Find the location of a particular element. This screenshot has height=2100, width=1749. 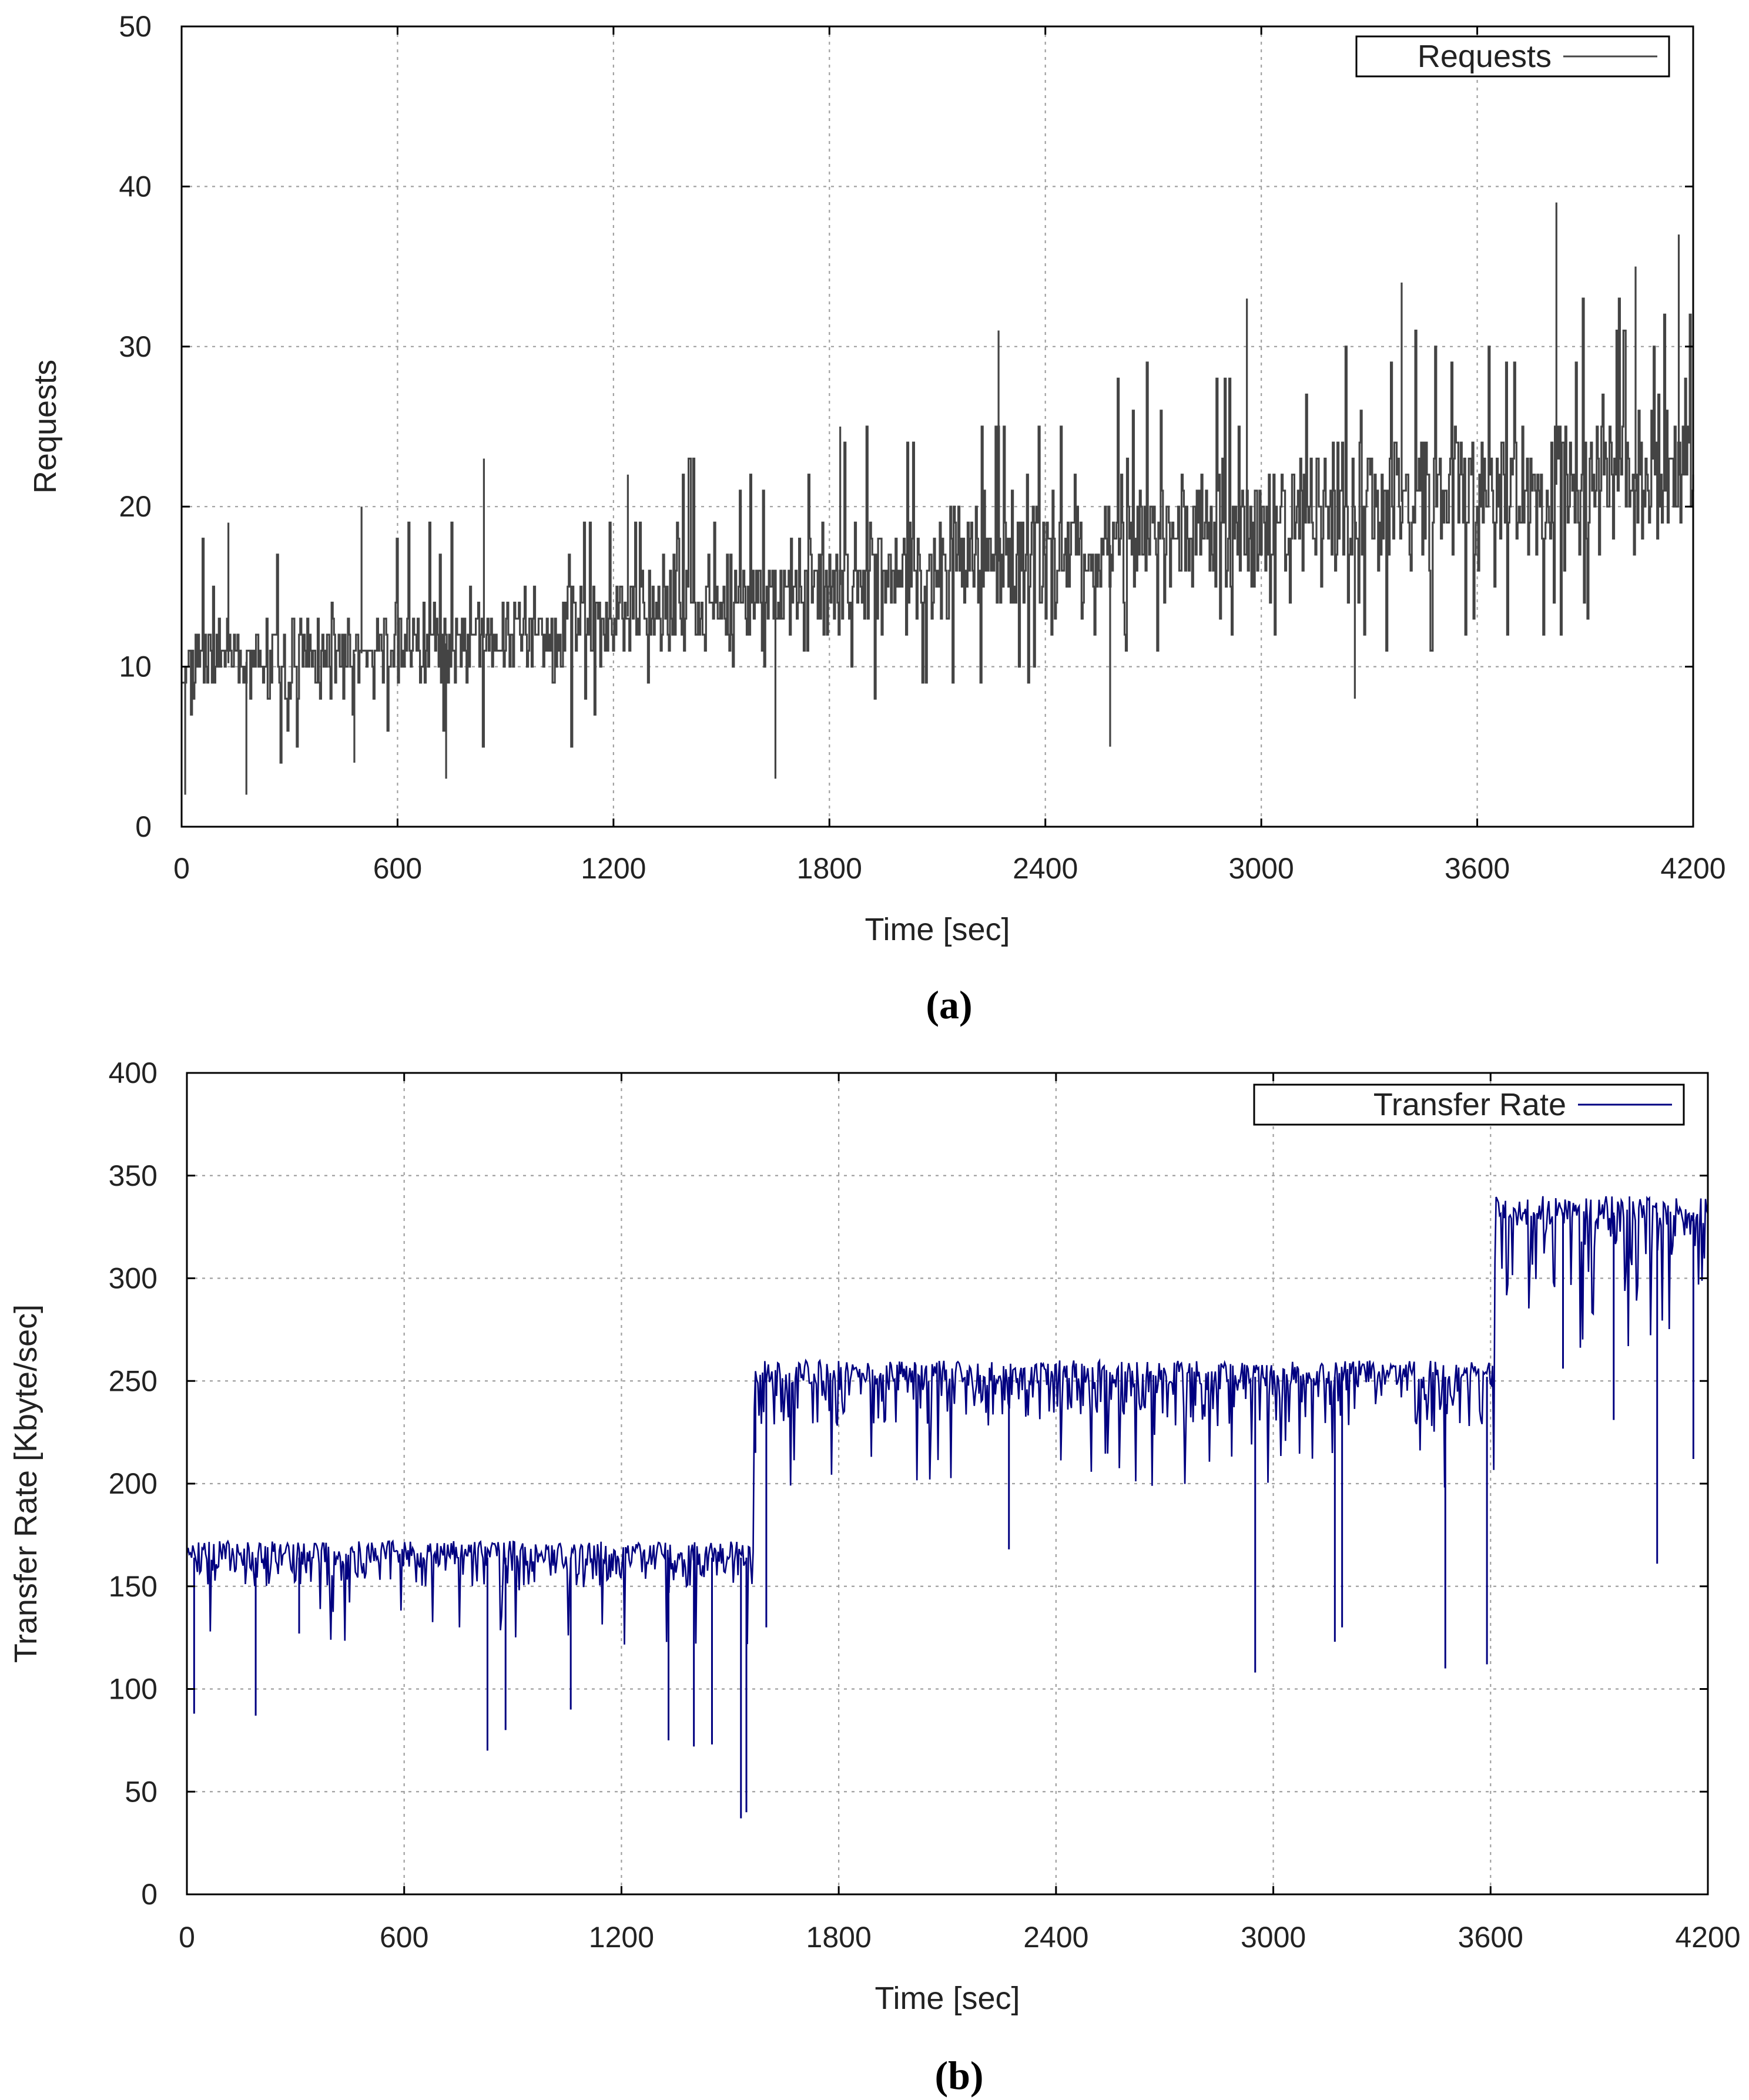

panel-a-y-axis-title: Requests is located at coordinates (45, 427).